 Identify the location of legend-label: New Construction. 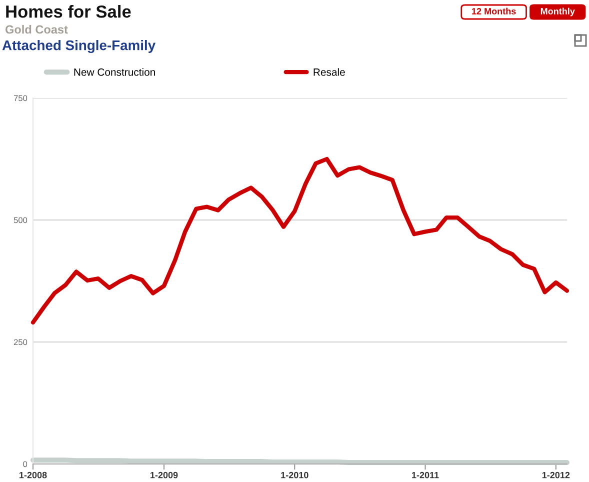
(114, 72).